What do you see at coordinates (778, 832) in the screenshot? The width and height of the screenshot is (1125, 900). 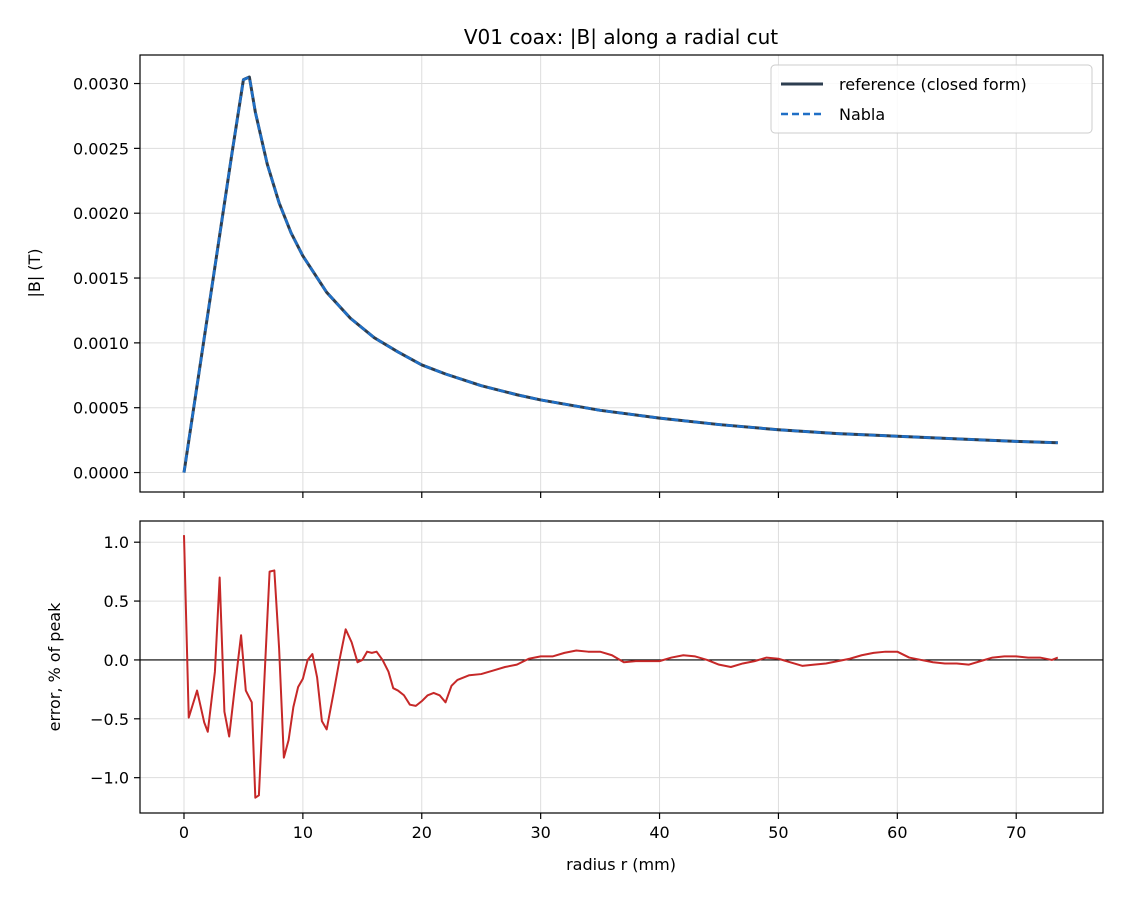 I see `x-tick-label: 50` at bounding box center [778, 832].